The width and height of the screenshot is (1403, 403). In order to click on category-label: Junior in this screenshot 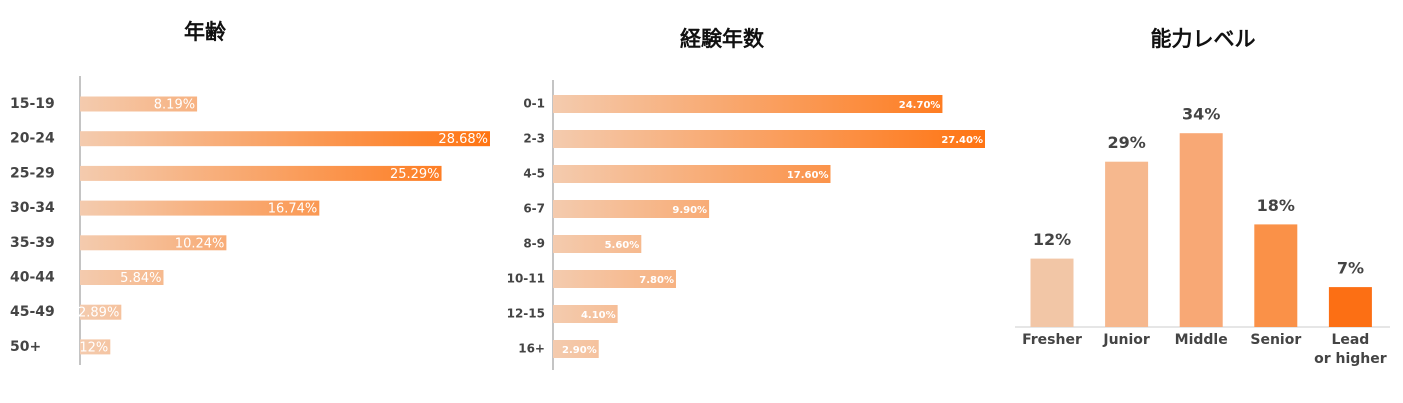, I will do `click(1126, 340)`.